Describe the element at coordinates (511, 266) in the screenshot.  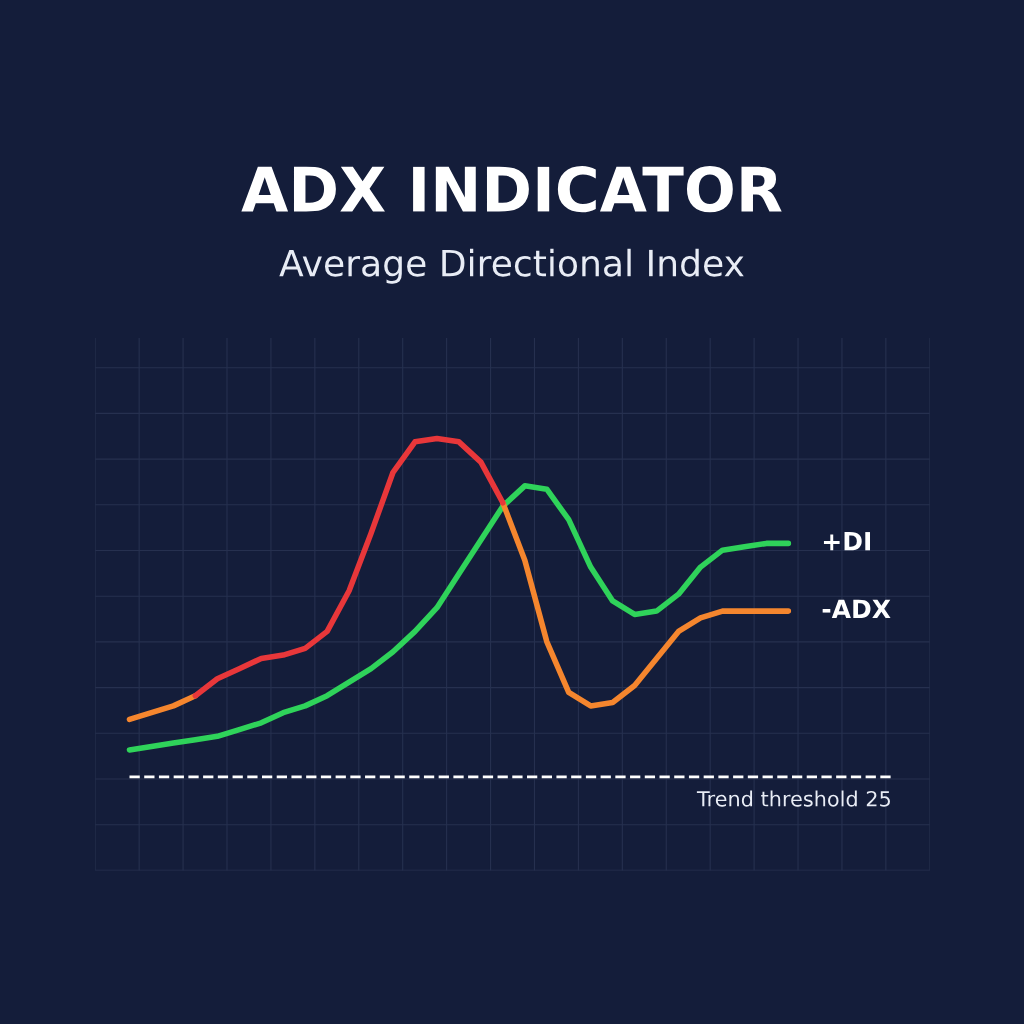
I see `chart-subtitle: Average Directional Index` at that location.